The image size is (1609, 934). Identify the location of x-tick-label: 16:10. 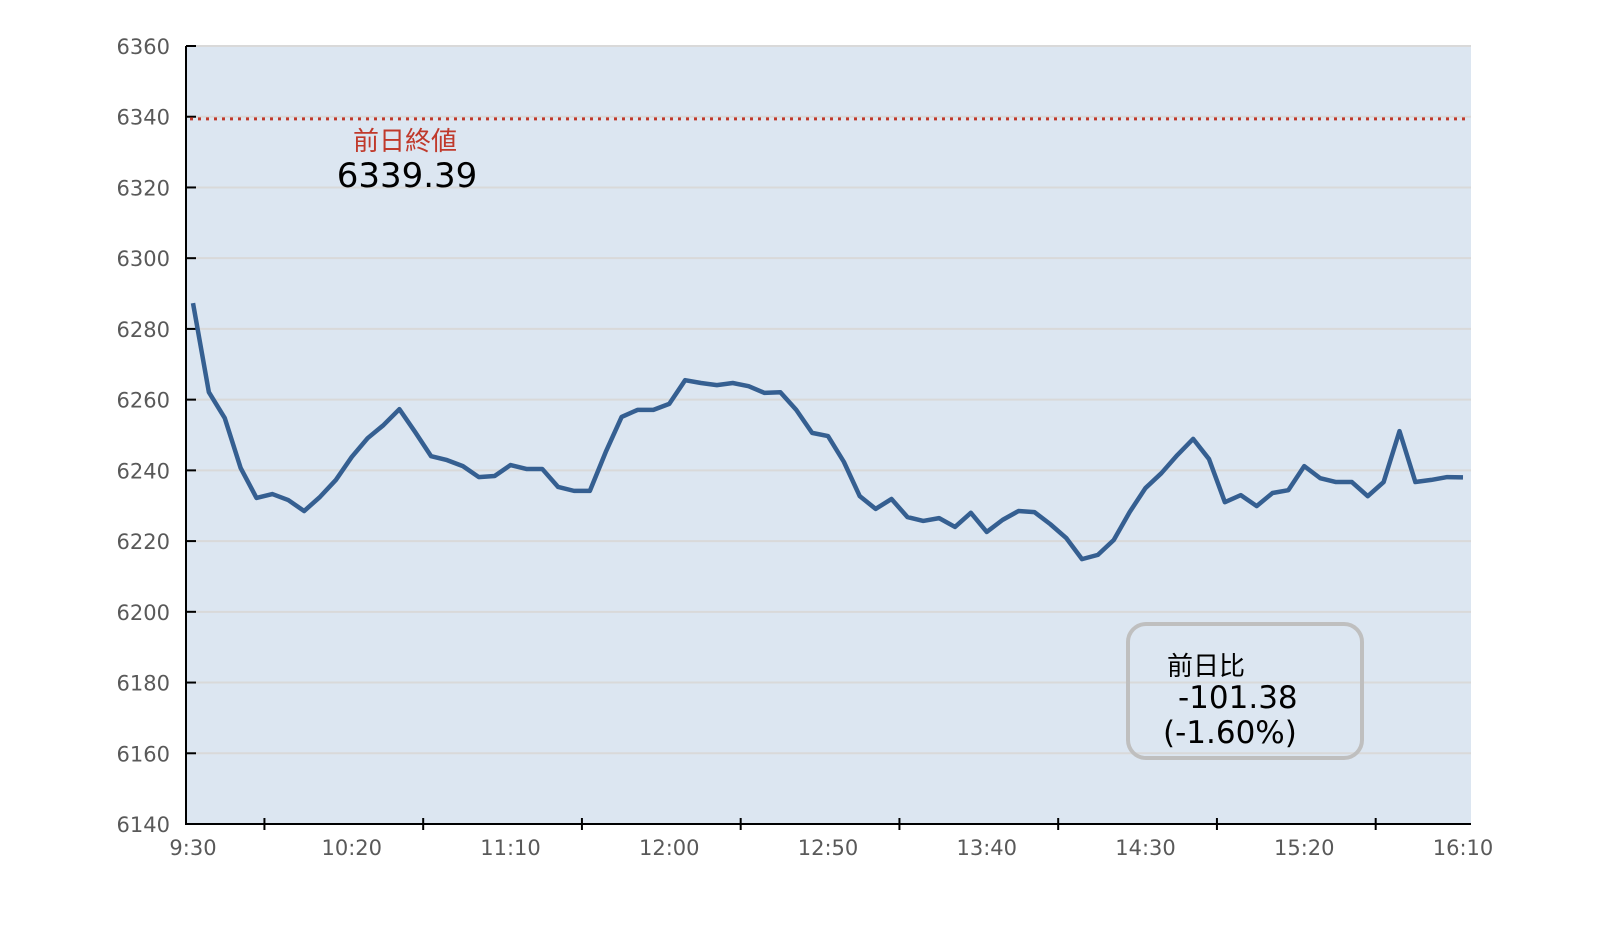
(1463, 848).